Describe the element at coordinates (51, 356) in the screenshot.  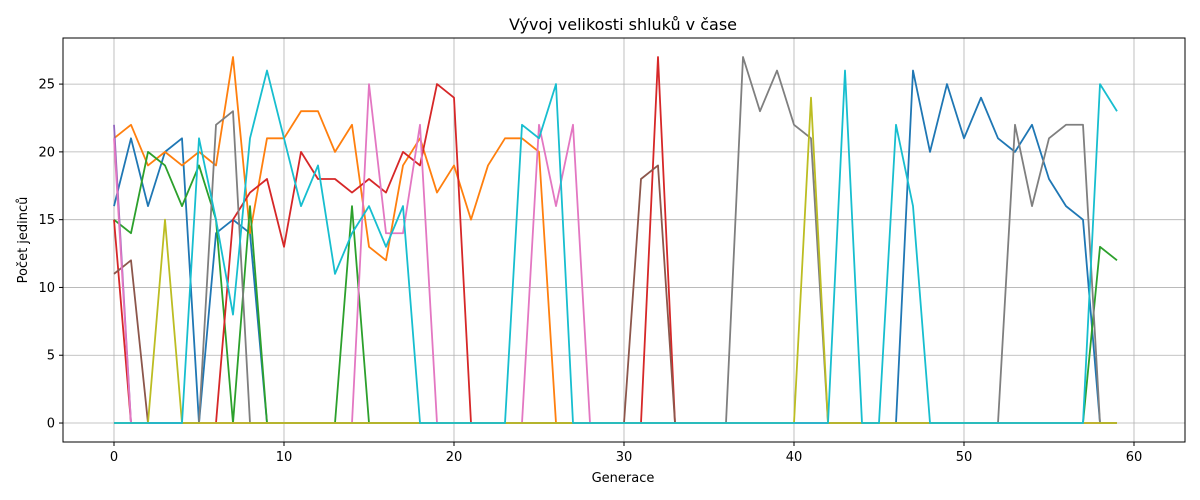
I see `y-tick-label: 5` at that location.